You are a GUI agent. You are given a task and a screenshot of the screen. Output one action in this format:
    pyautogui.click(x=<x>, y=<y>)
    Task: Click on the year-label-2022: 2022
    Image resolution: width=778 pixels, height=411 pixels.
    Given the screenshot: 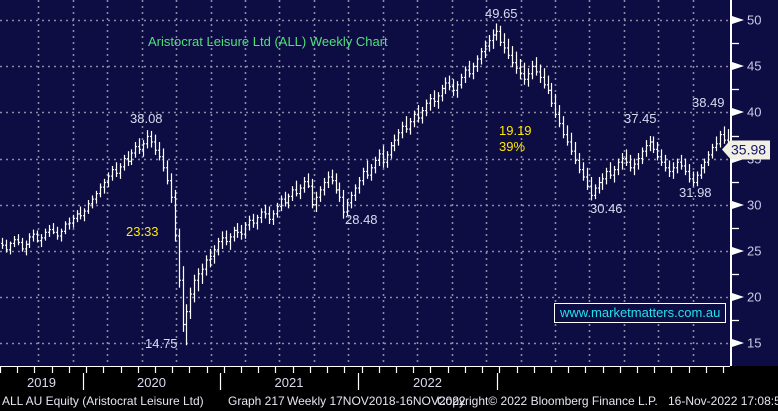 What is the action you would take?
    pyautogui.click(x=427, y=382)
    